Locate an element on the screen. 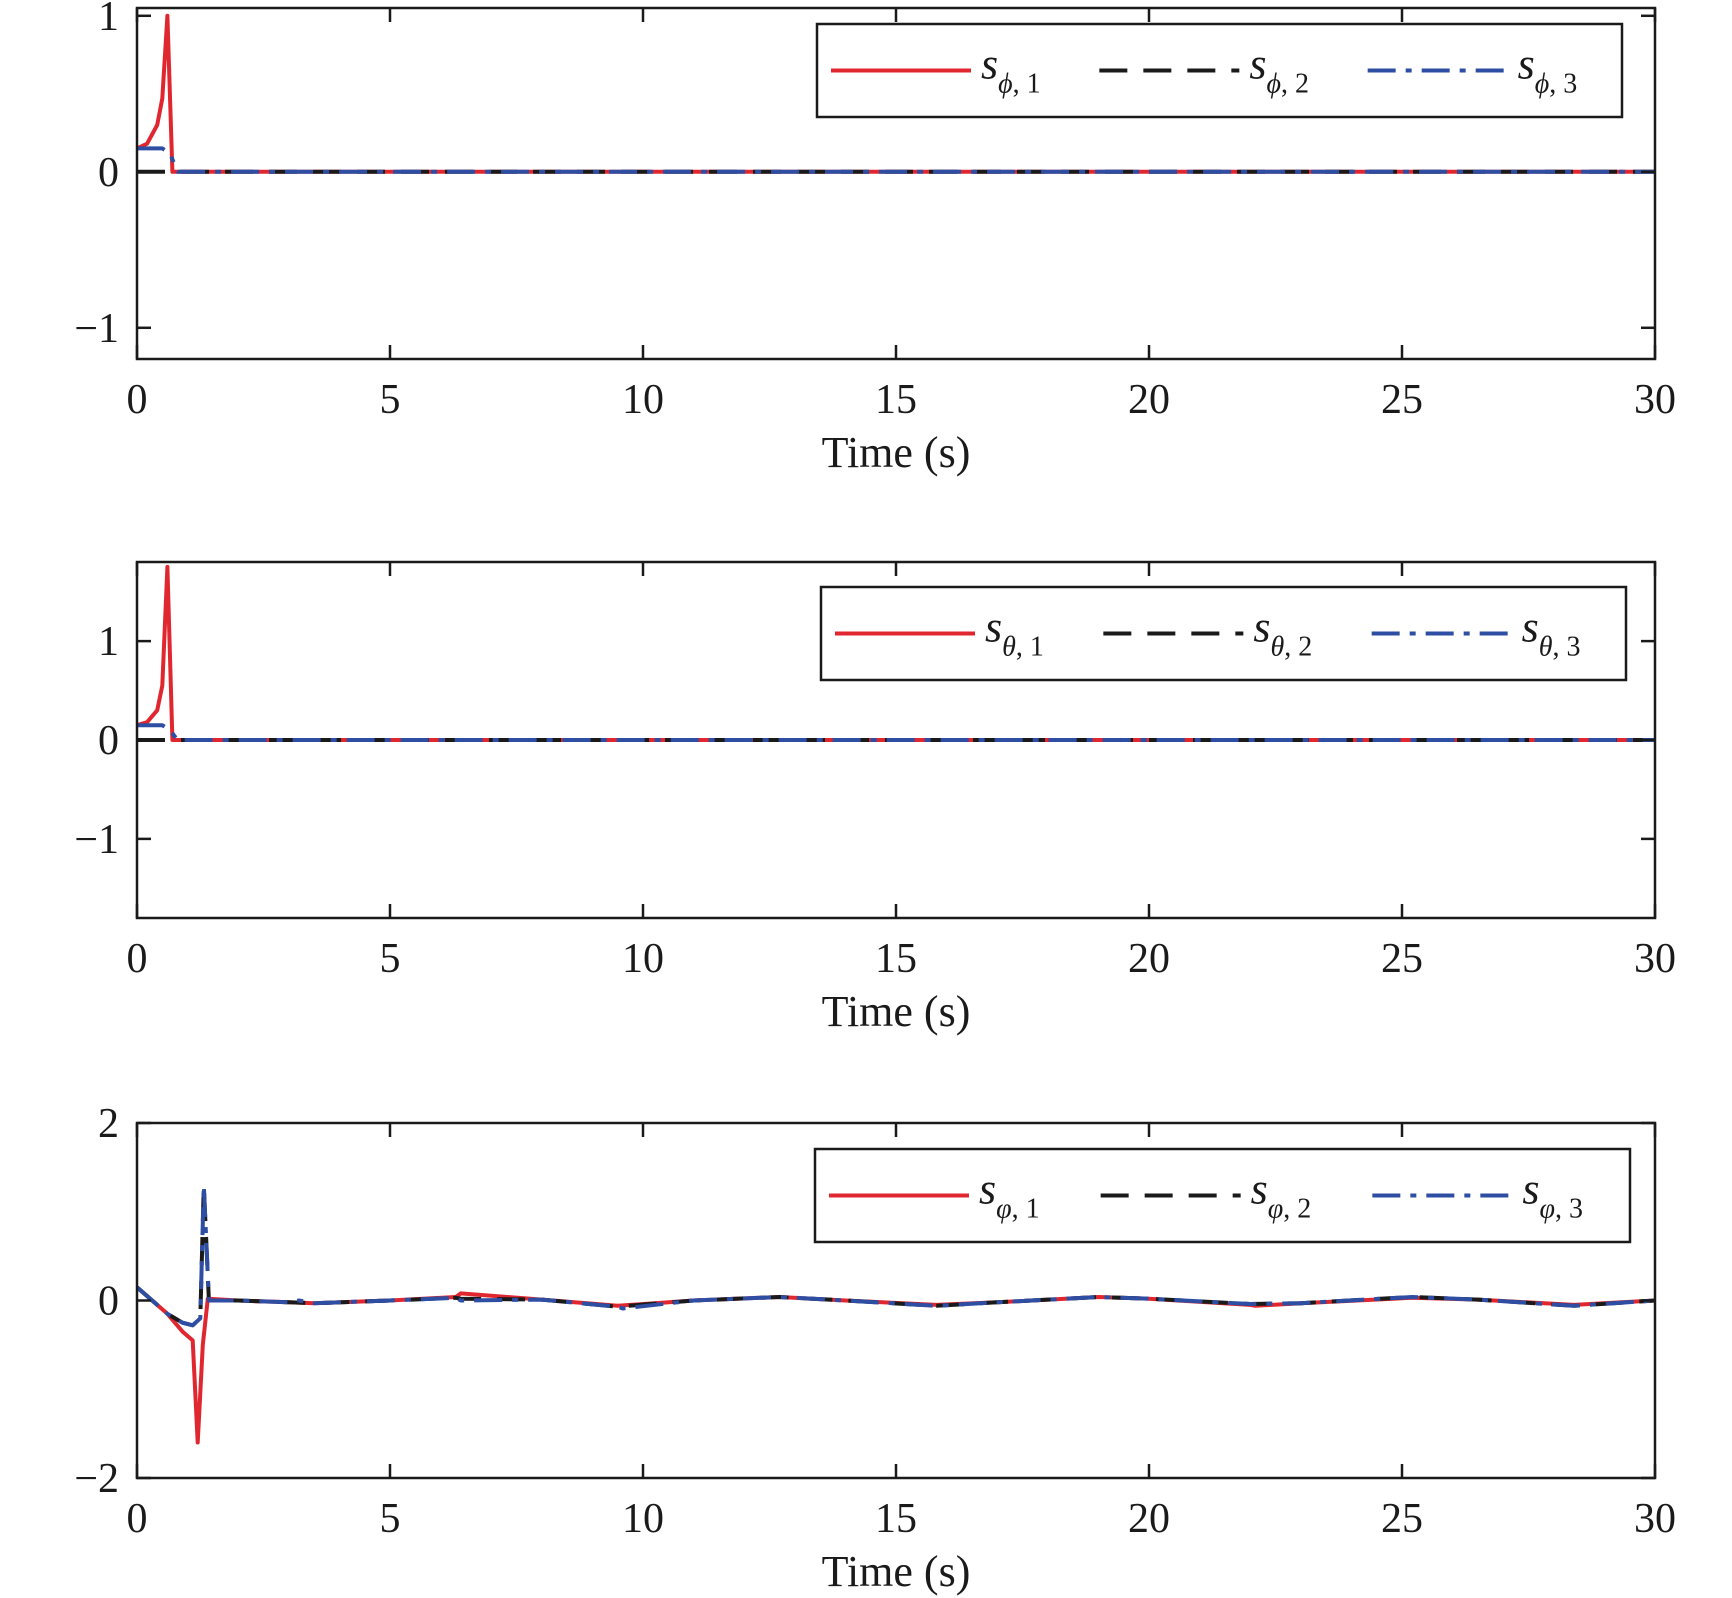 The width and height of the screenshot is (1732, 1598). legend-label-2: sϕ, 2 is located at coordinates (1279, 70).